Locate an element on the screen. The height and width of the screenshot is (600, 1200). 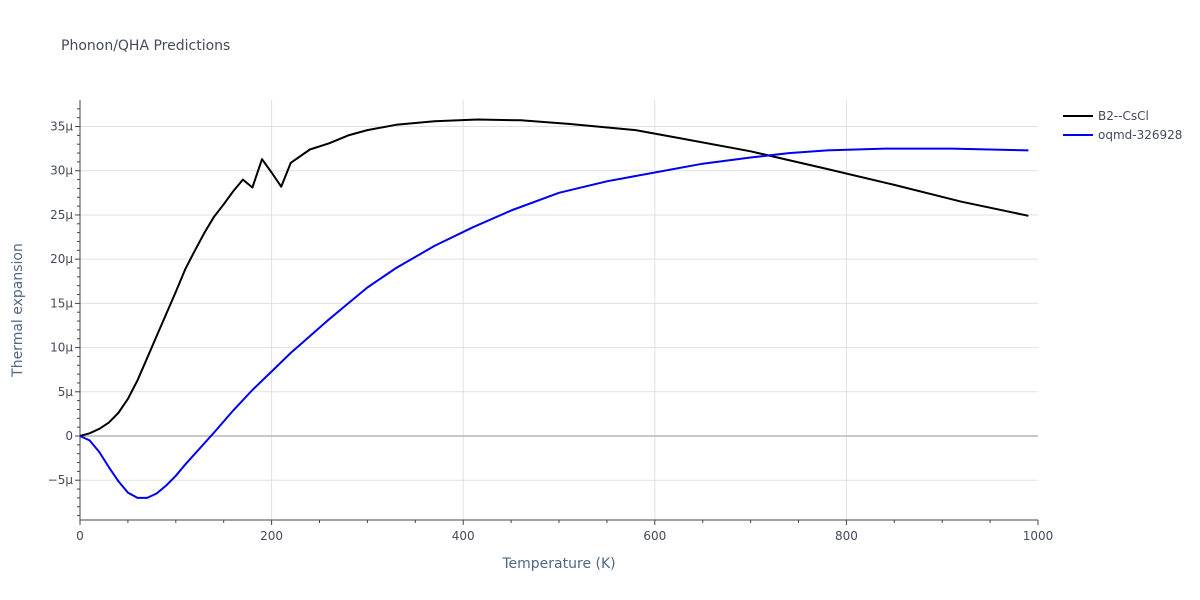
x-tick-label: 200 is located at coordinates (271, 536).